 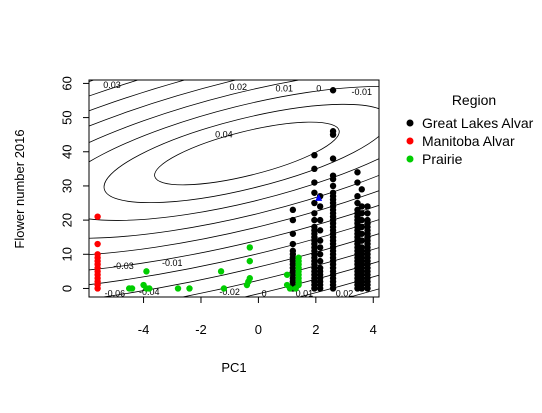 What do you see at coordinates (468, 141) in the screenshot?
I see `legend-entry-label: Manitoba Alvar` at bounding box center [468, 141].